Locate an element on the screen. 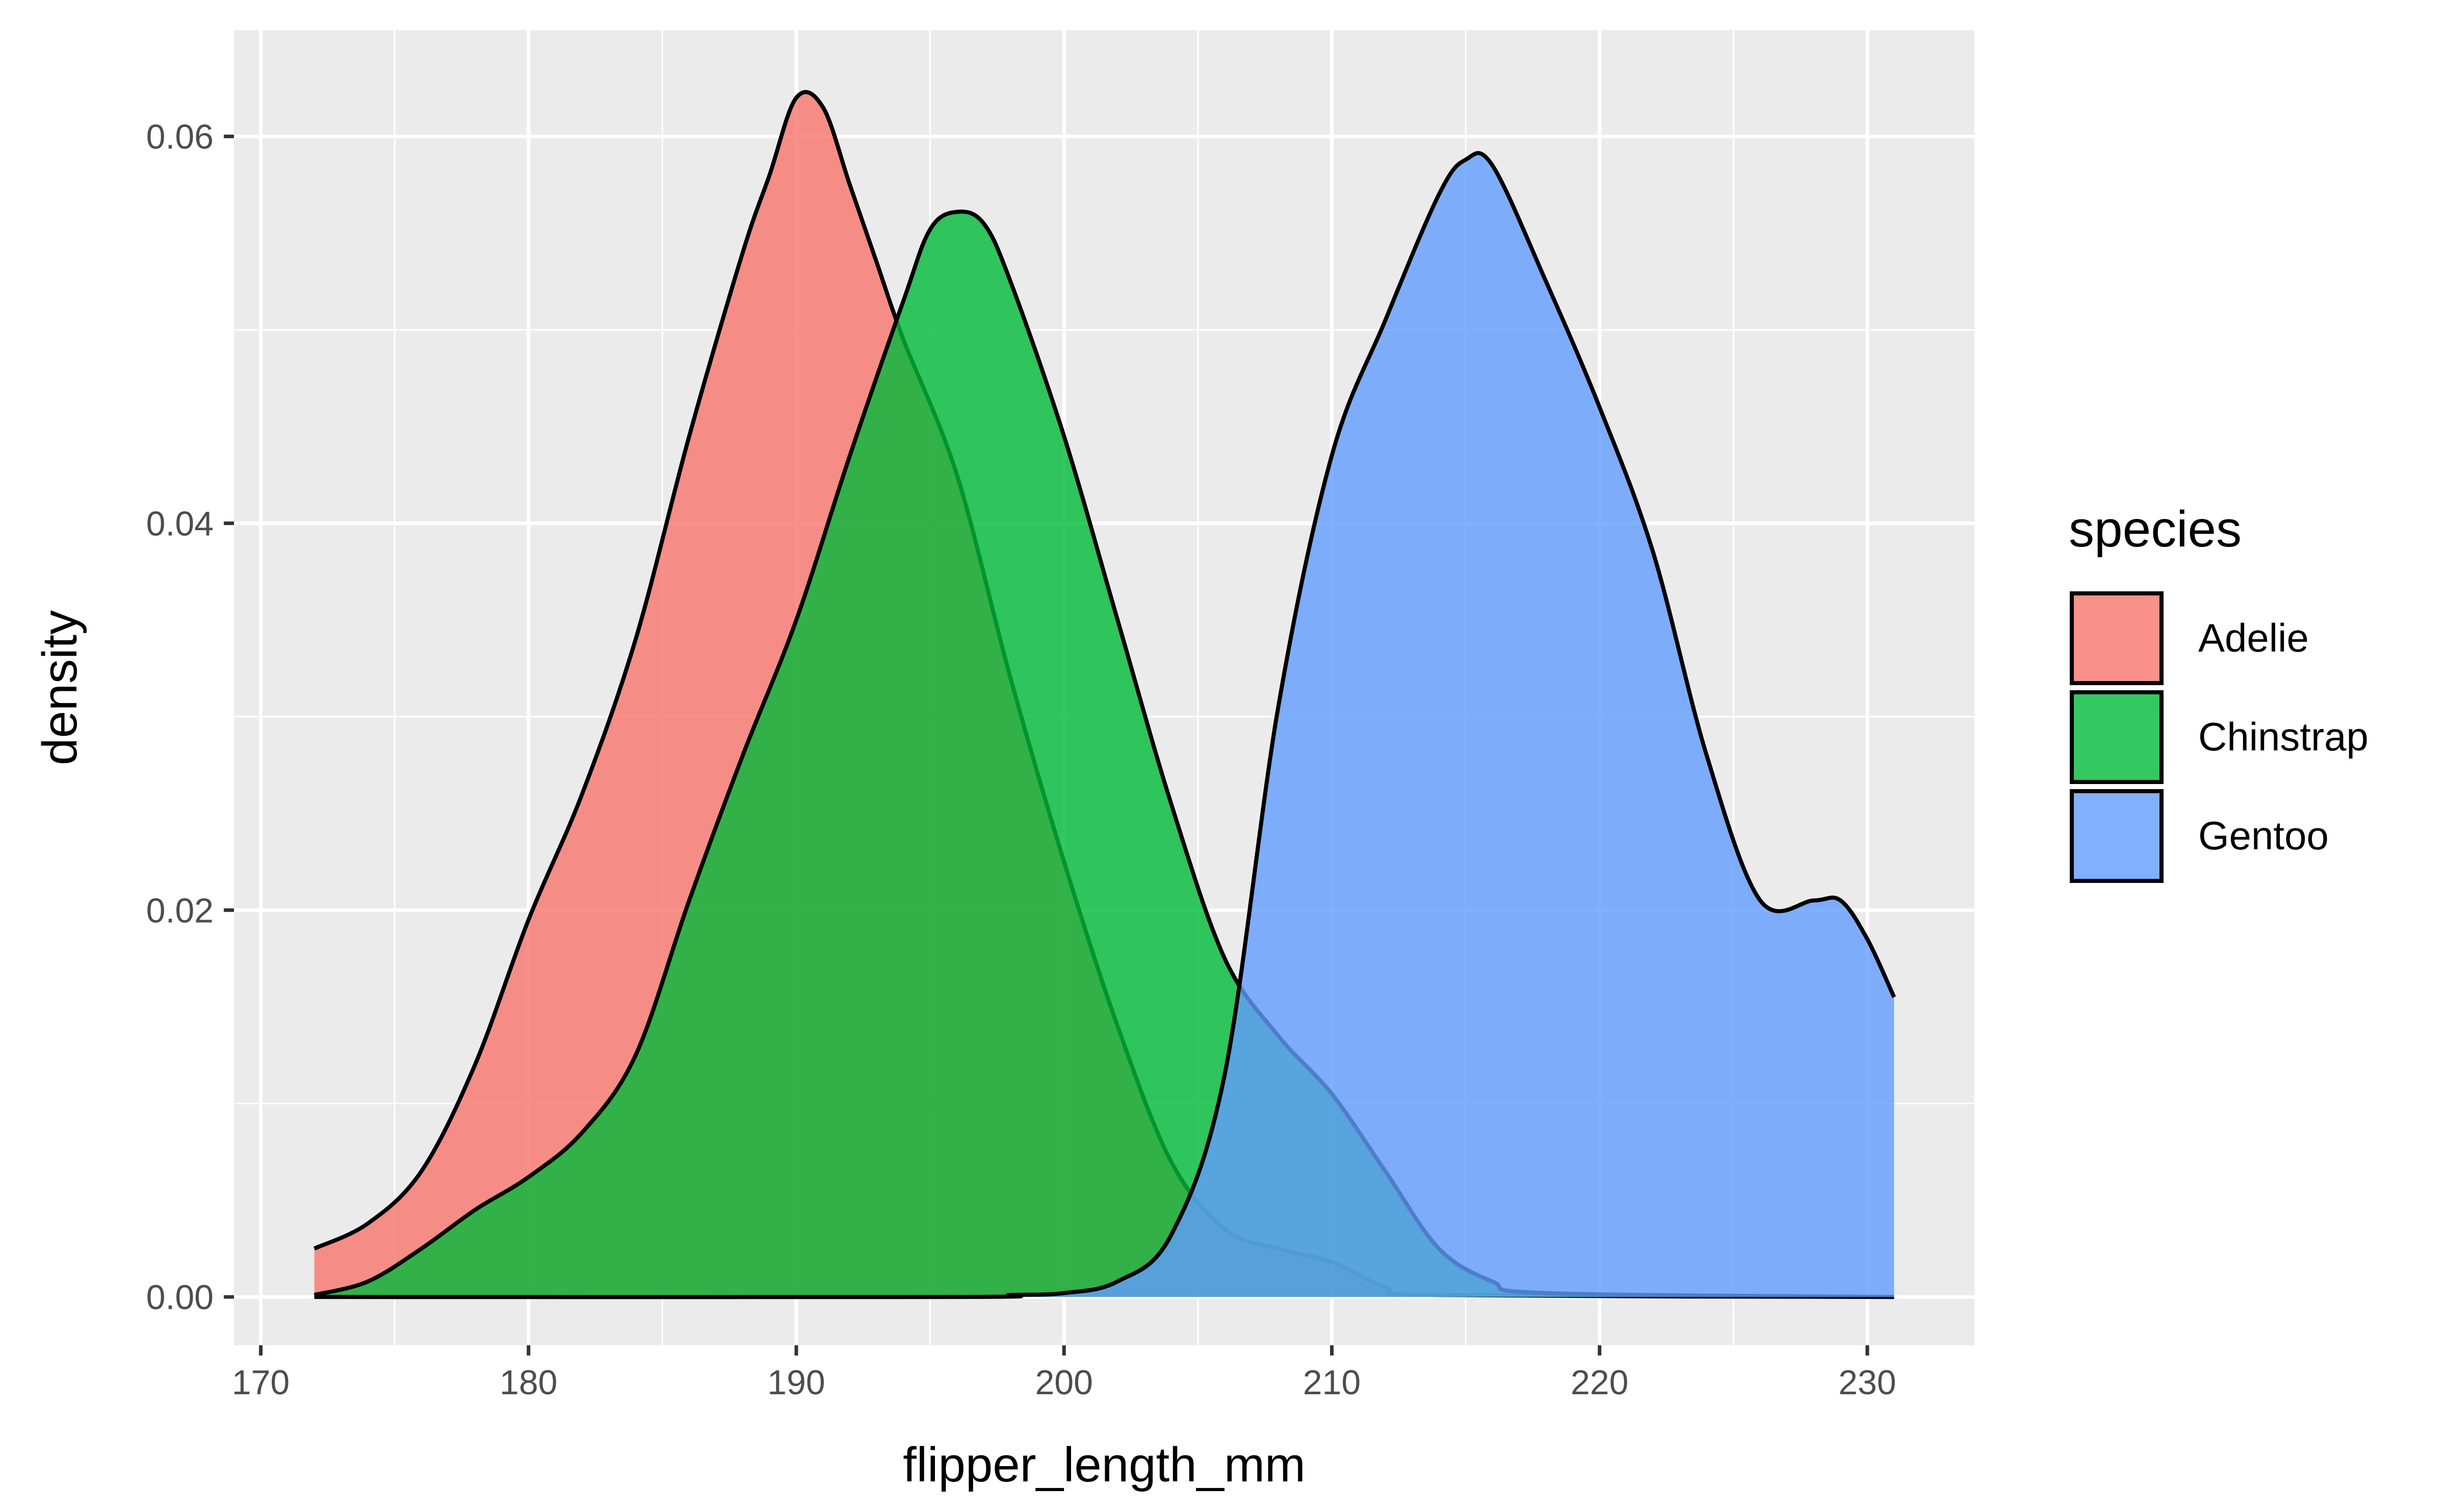 This screenshot has height=1512, width=2447. x-tick-labels: 170 180 190 200 210 220 230 is located at coordinates (1064, 1382).